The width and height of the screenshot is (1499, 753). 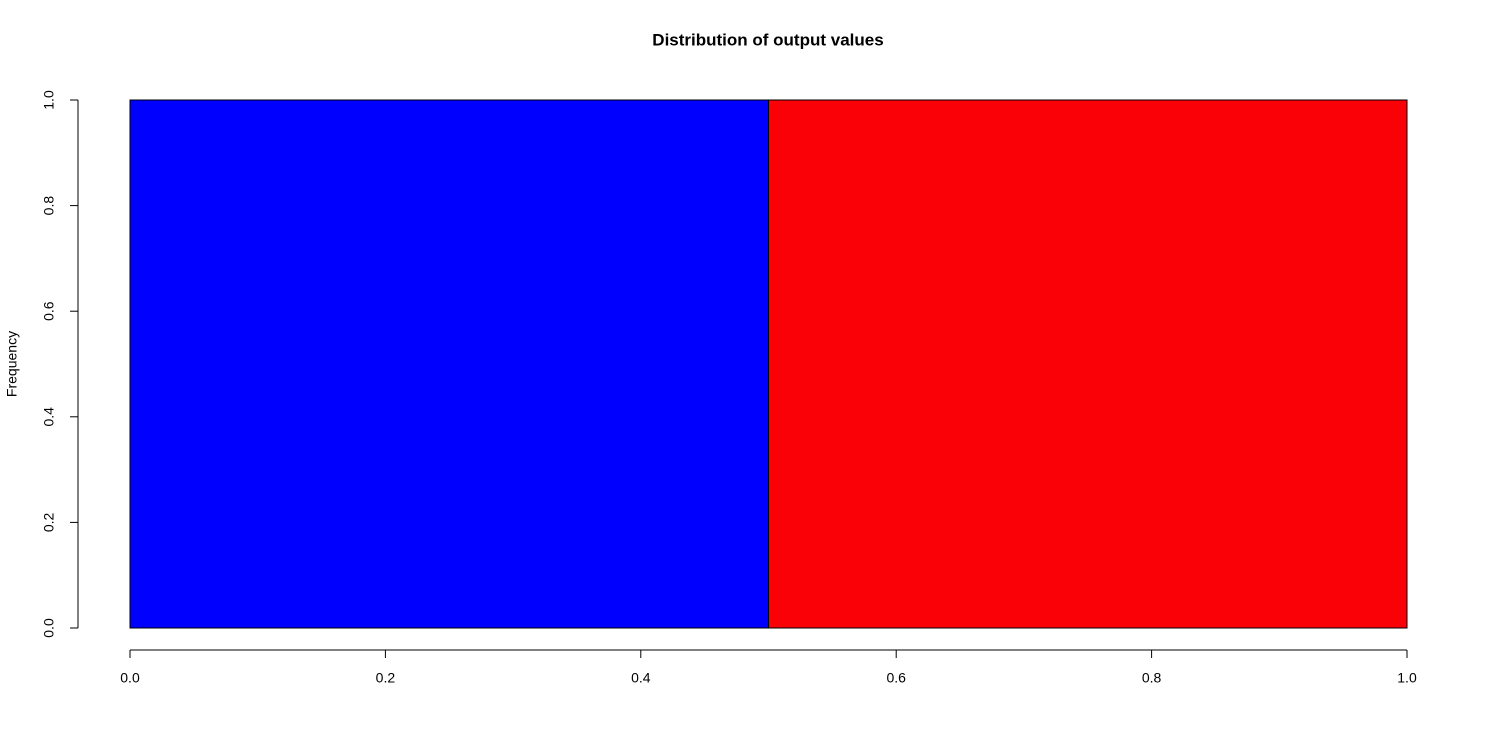 What do you see at coordinates (767, 39) in the screenshot?
I see `chart-title: Distribution of output values` at bounding box center [767, 39].